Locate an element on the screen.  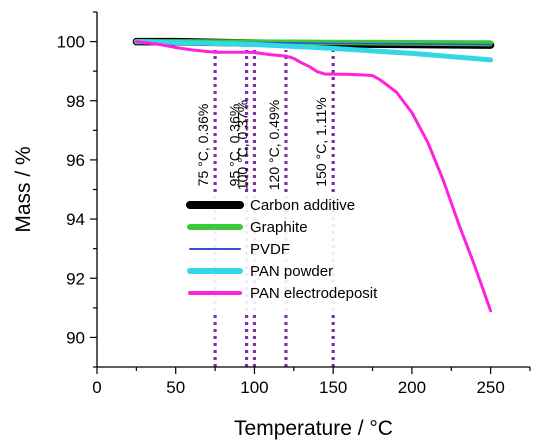
y-axis-label: Mass / % is located at coordinates (23, 189).